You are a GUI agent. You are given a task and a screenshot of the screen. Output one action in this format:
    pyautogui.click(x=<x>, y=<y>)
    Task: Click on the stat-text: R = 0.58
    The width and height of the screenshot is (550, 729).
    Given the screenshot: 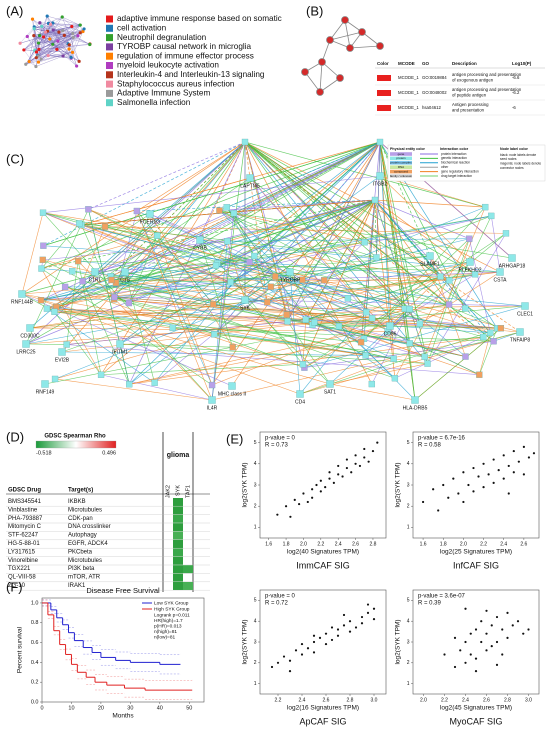 What is the action you would take?
    pyautogui.click(x=430, y=446)
    